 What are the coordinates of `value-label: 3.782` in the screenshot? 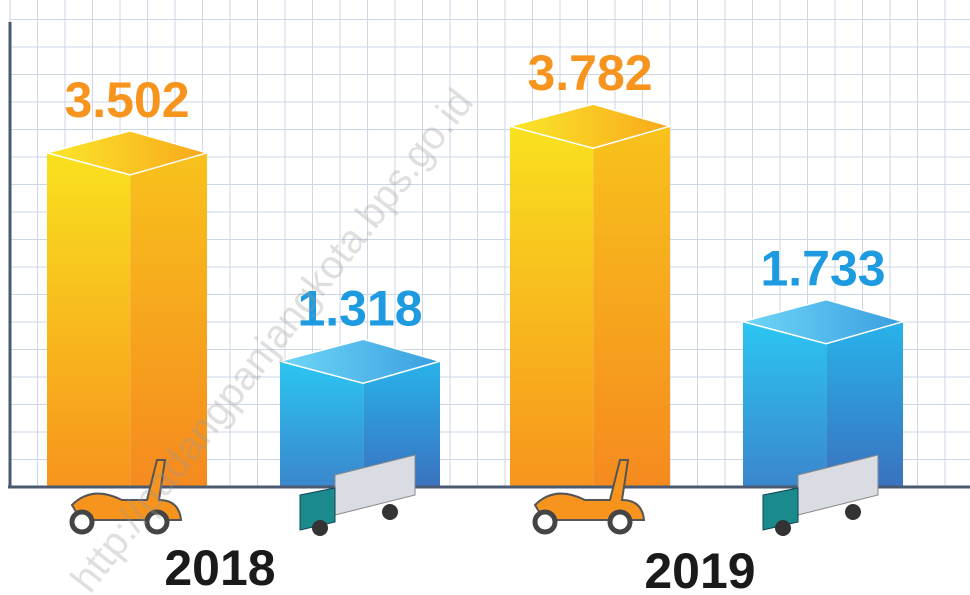 It's located at (589, 73).